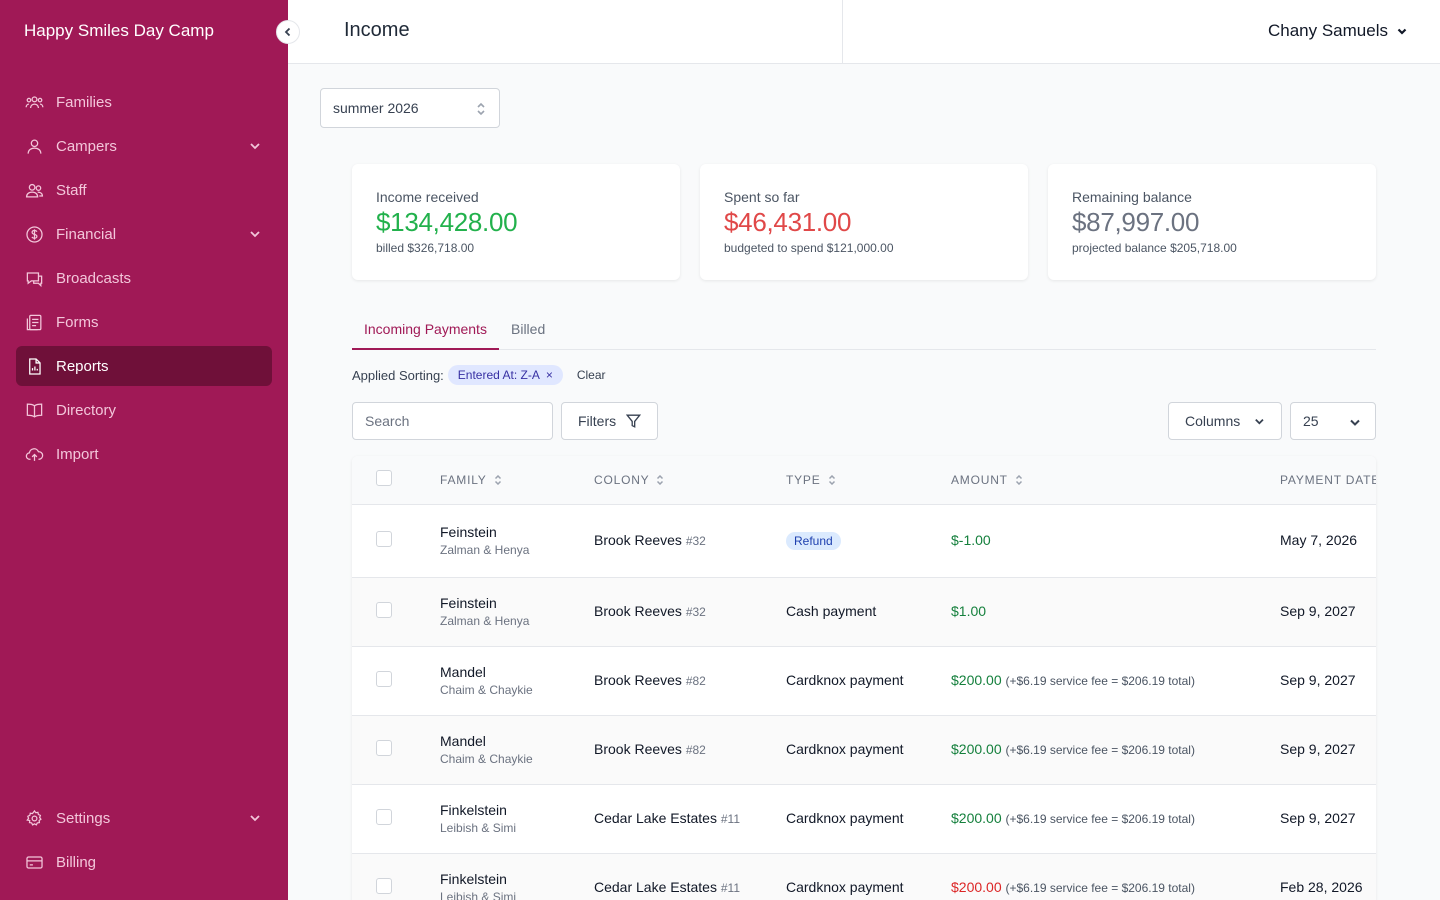  I want to click on unit-number: #11, so click(730, 819).